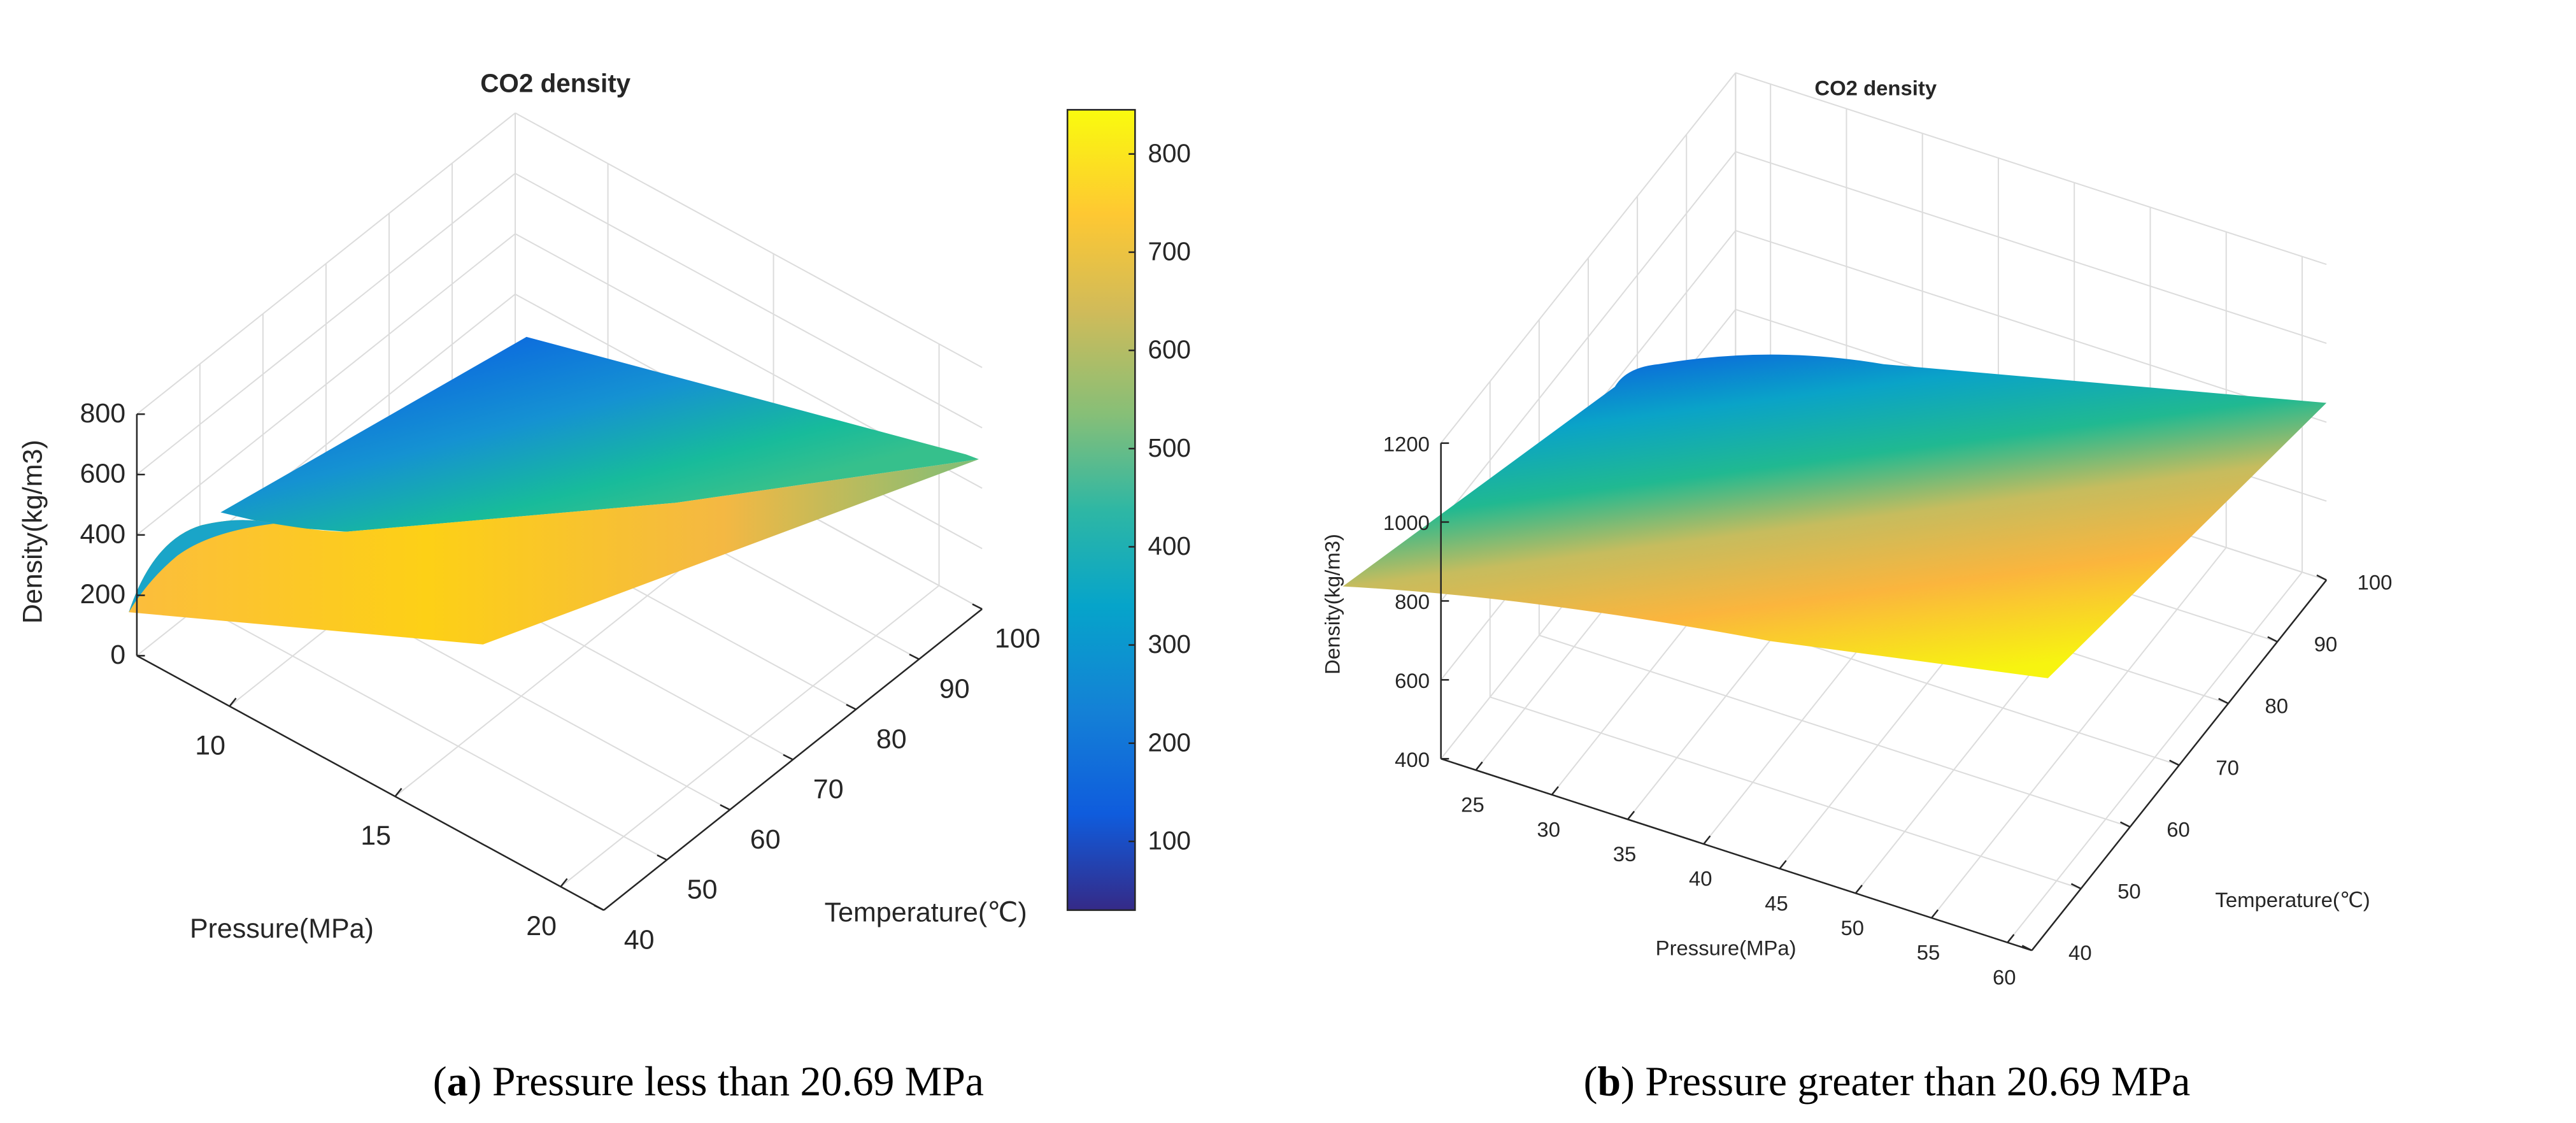 The width and height of the screenshot is (2576, 1123). Describe the element at coordinates (1888, 1082) in the screenshot. I see `caption-b: (b) Pressure greater than 20.69 MPa` at that location.